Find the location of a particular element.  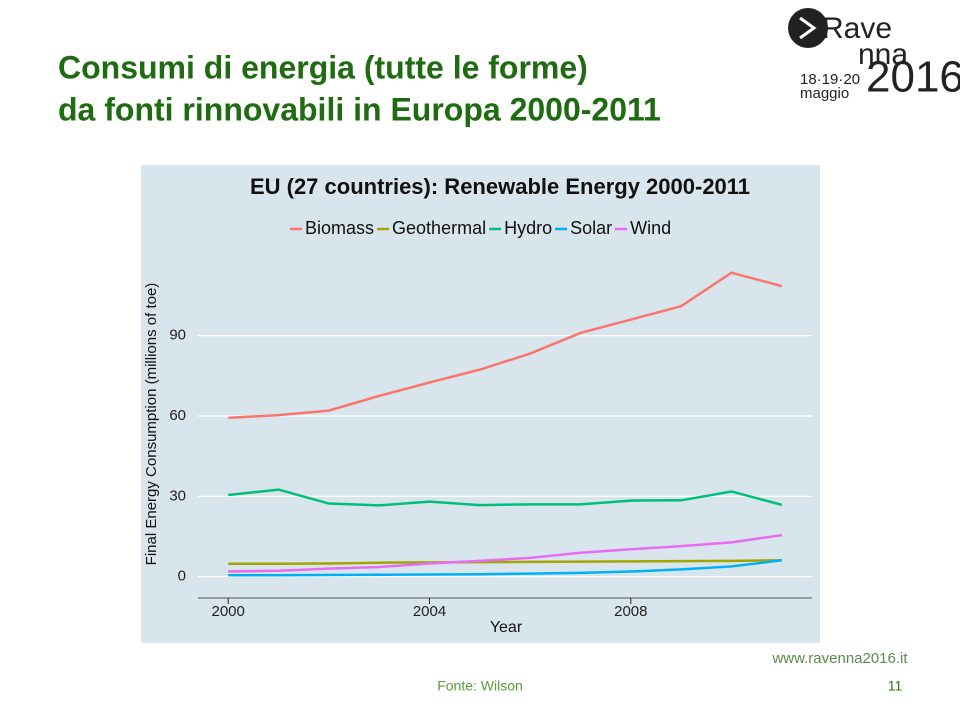

logo: Rave nna 18·19·20 maggio 2016 is located at coordinates (874, 55).